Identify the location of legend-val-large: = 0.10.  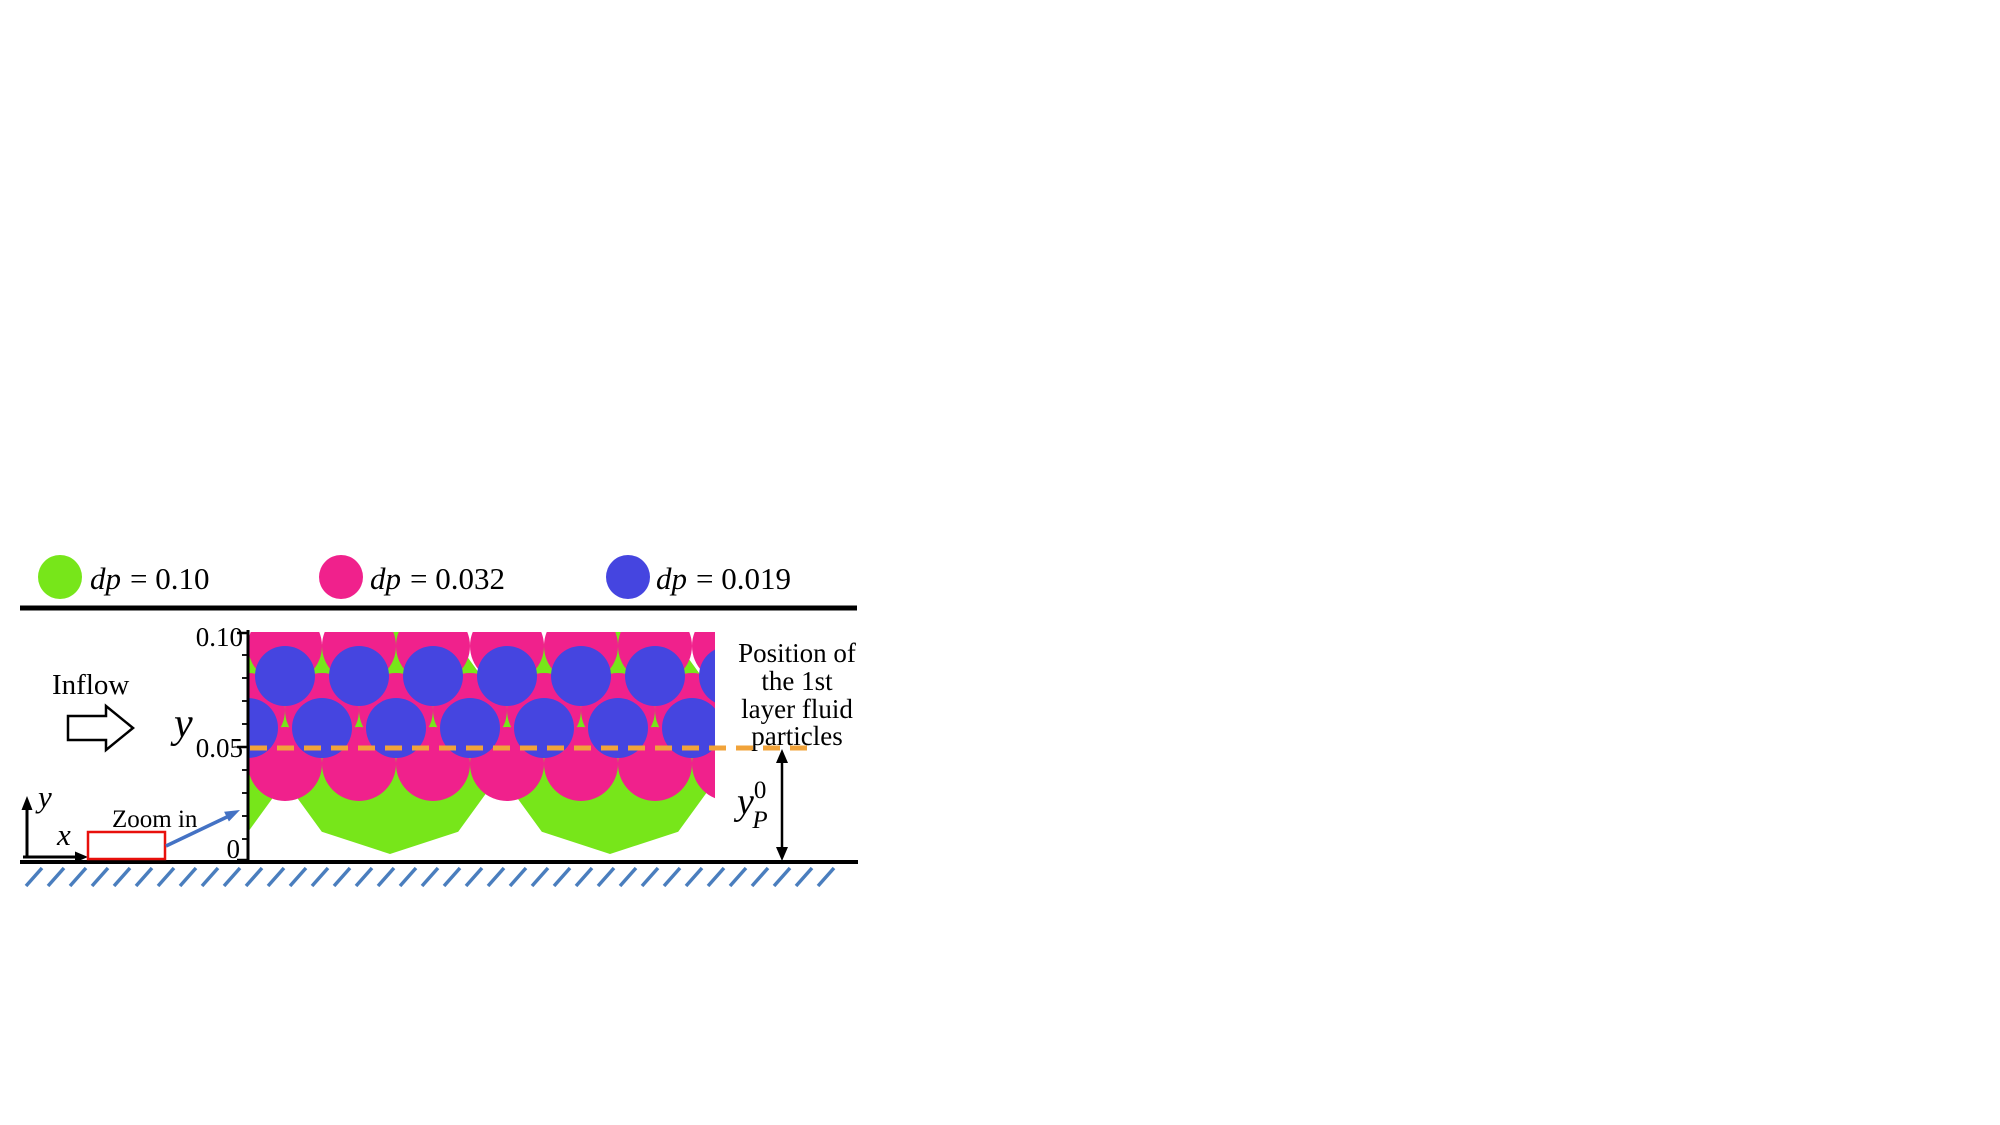
(169, 578).